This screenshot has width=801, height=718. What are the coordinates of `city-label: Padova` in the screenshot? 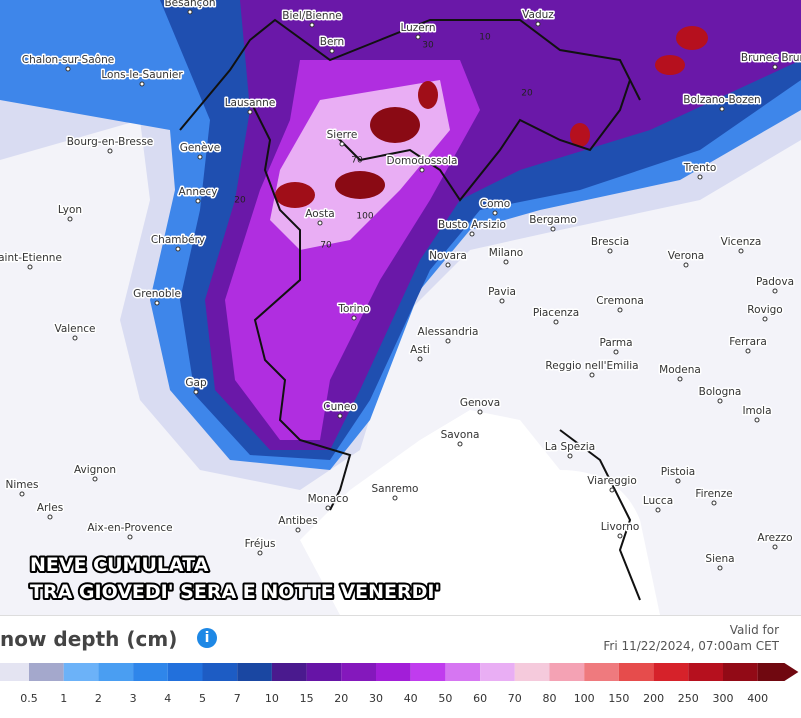 It's located at (775, 282).